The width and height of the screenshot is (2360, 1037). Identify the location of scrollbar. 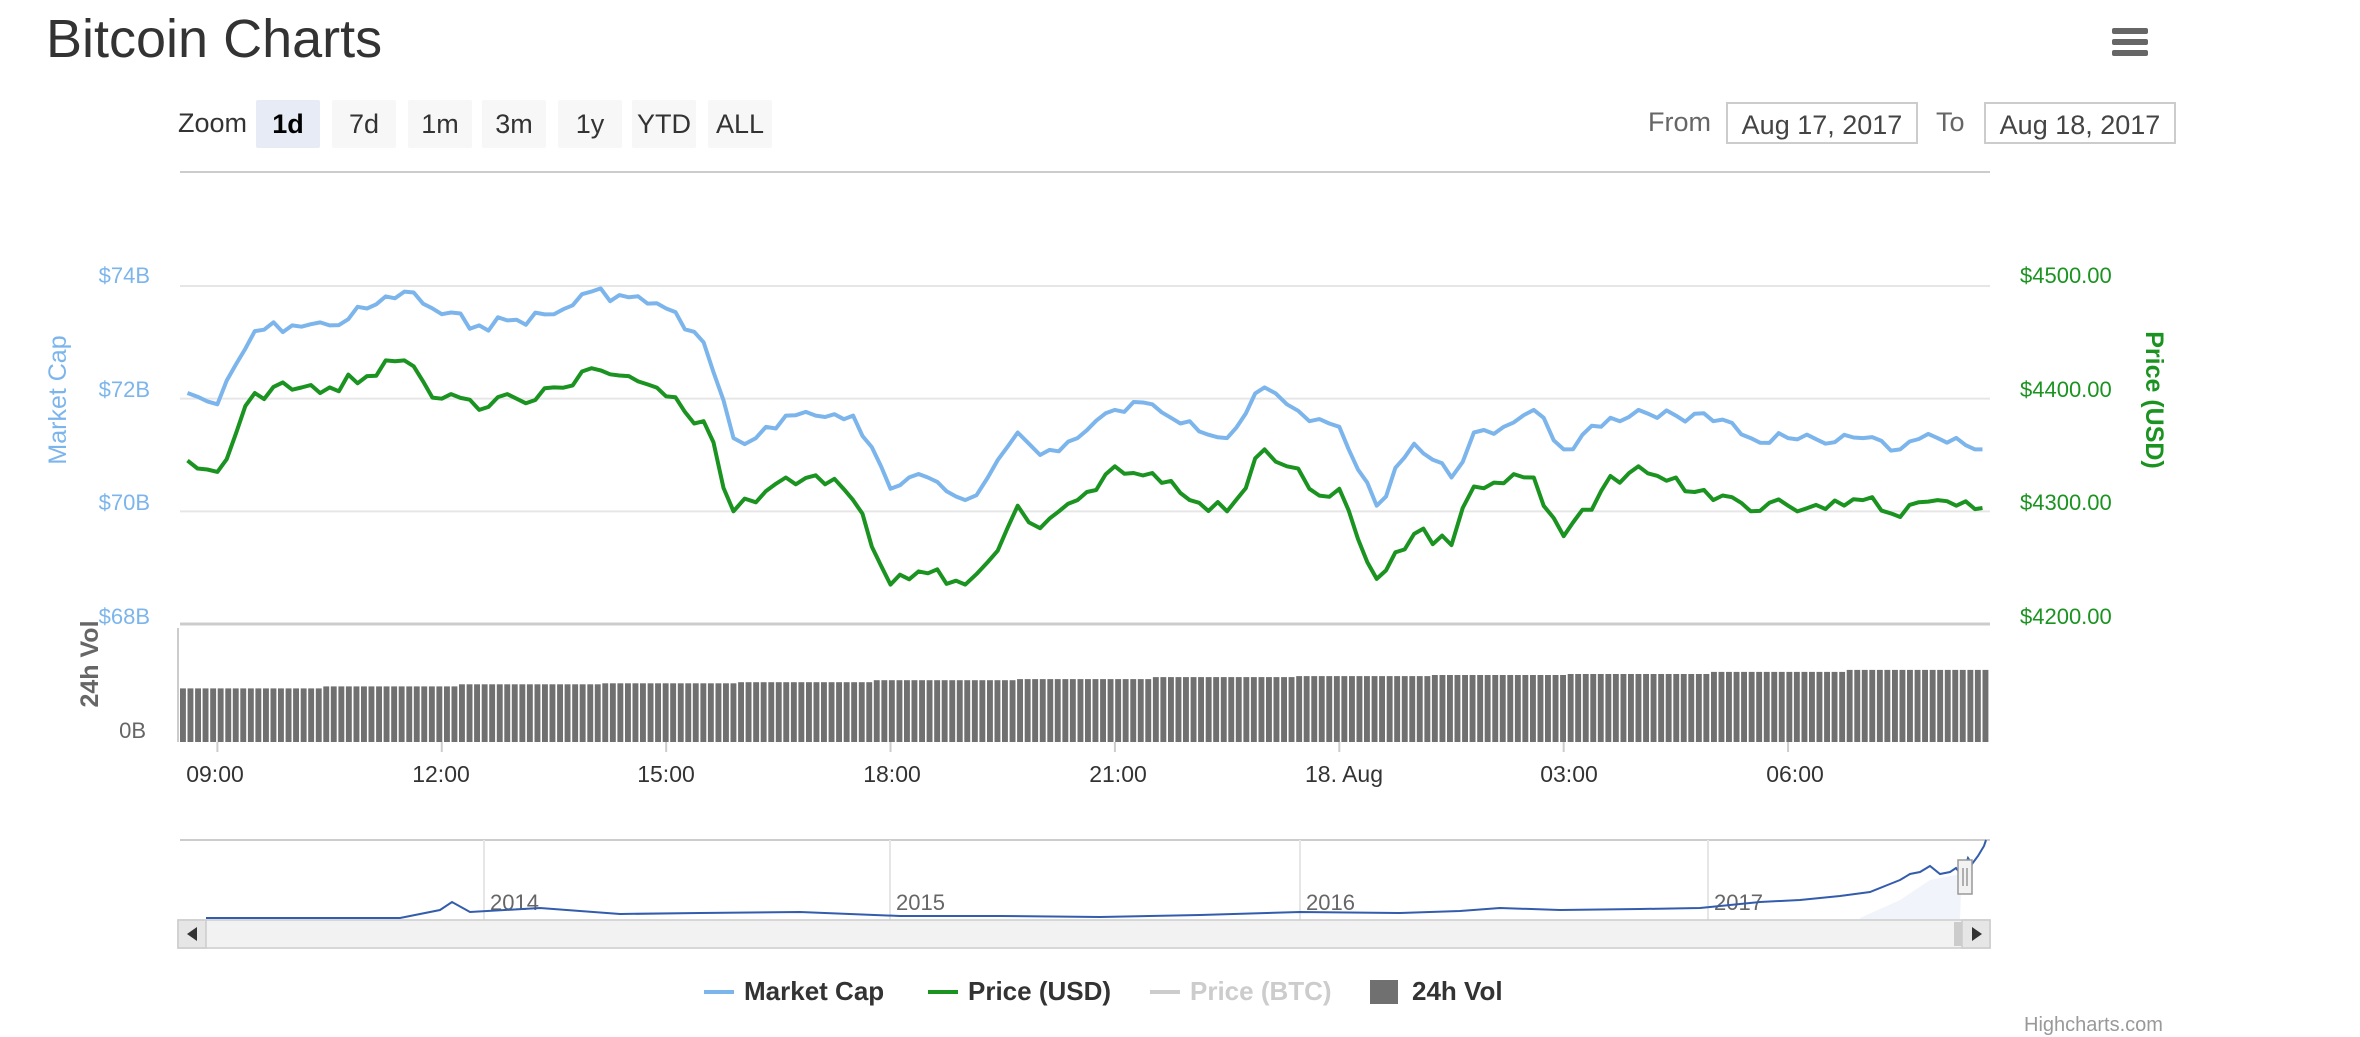
(1084, 934).